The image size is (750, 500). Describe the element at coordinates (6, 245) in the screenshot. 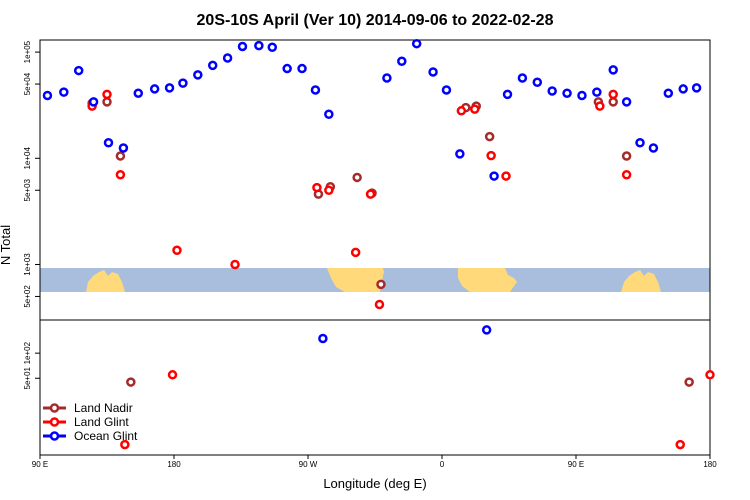

I see `y-axis-label: N Total` at that location.